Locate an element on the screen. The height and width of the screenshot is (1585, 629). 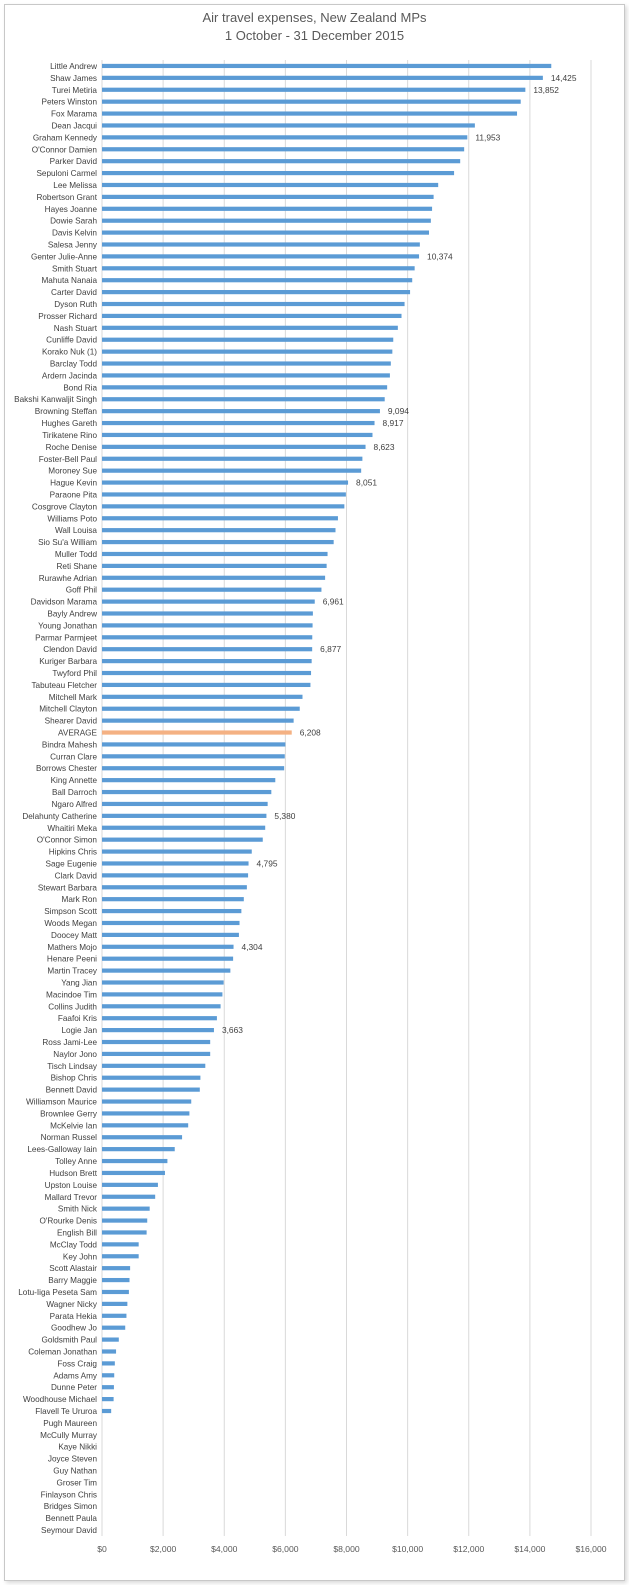
category-label: Bond Ria is located at coordinates (80, 387).